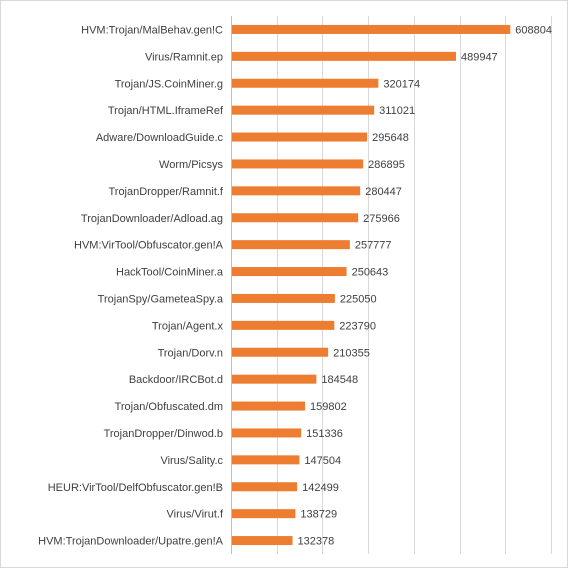 This screenshot has height=568, width=568. I want to click on data-label: 138729, so click(318, 515).